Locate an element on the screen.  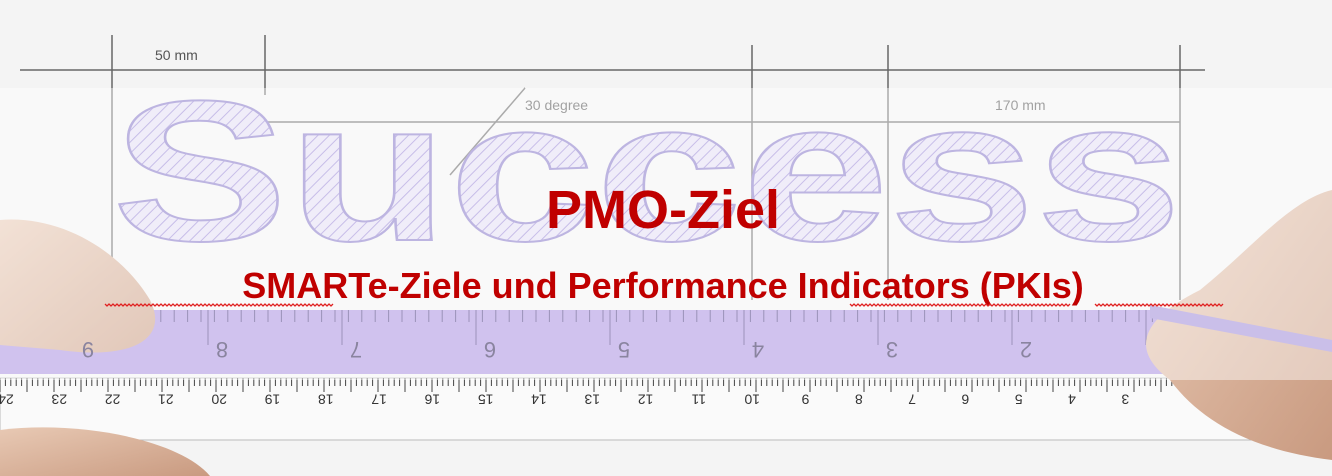
ruler-label: 16 is located at coordinates (432, 399).